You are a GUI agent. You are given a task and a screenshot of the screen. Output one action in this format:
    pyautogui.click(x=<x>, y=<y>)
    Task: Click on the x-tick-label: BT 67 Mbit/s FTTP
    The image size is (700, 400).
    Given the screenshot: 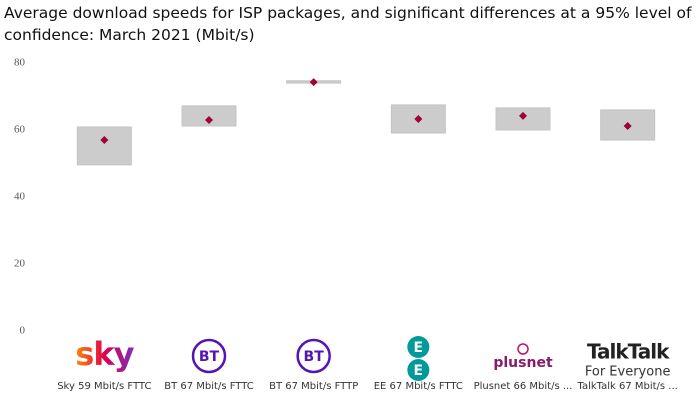 What is the action you would take?
    pyautogui.click(x=313, y=386)
    